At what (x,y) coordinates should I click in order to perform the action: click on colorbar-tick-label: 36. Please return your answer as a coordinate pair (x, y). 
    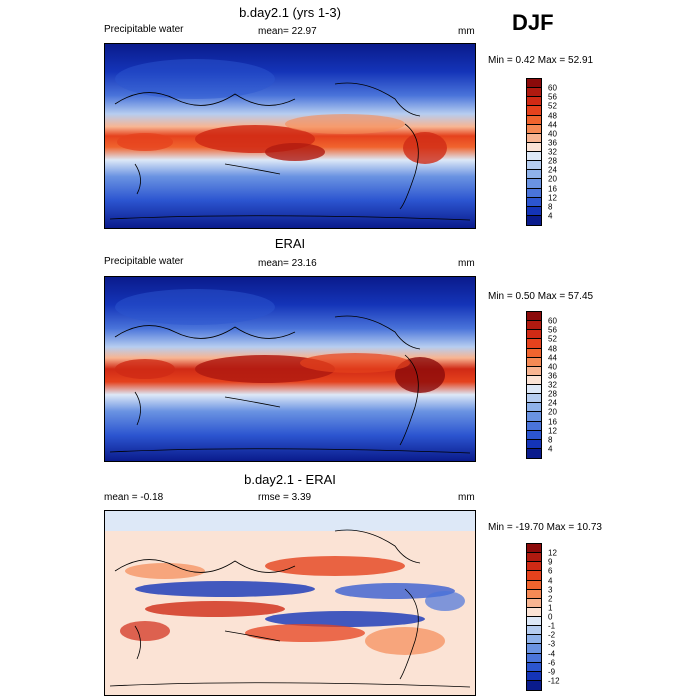
    Looking at the image, I should click on (552, 143).